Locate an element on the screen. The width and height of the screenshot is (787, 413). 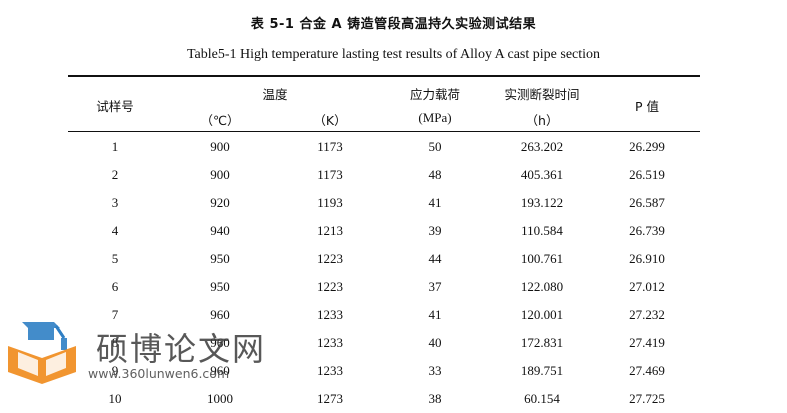
table-row: 1 900 1173 50 263.202 26.299 is located at coordinates (393, 147).